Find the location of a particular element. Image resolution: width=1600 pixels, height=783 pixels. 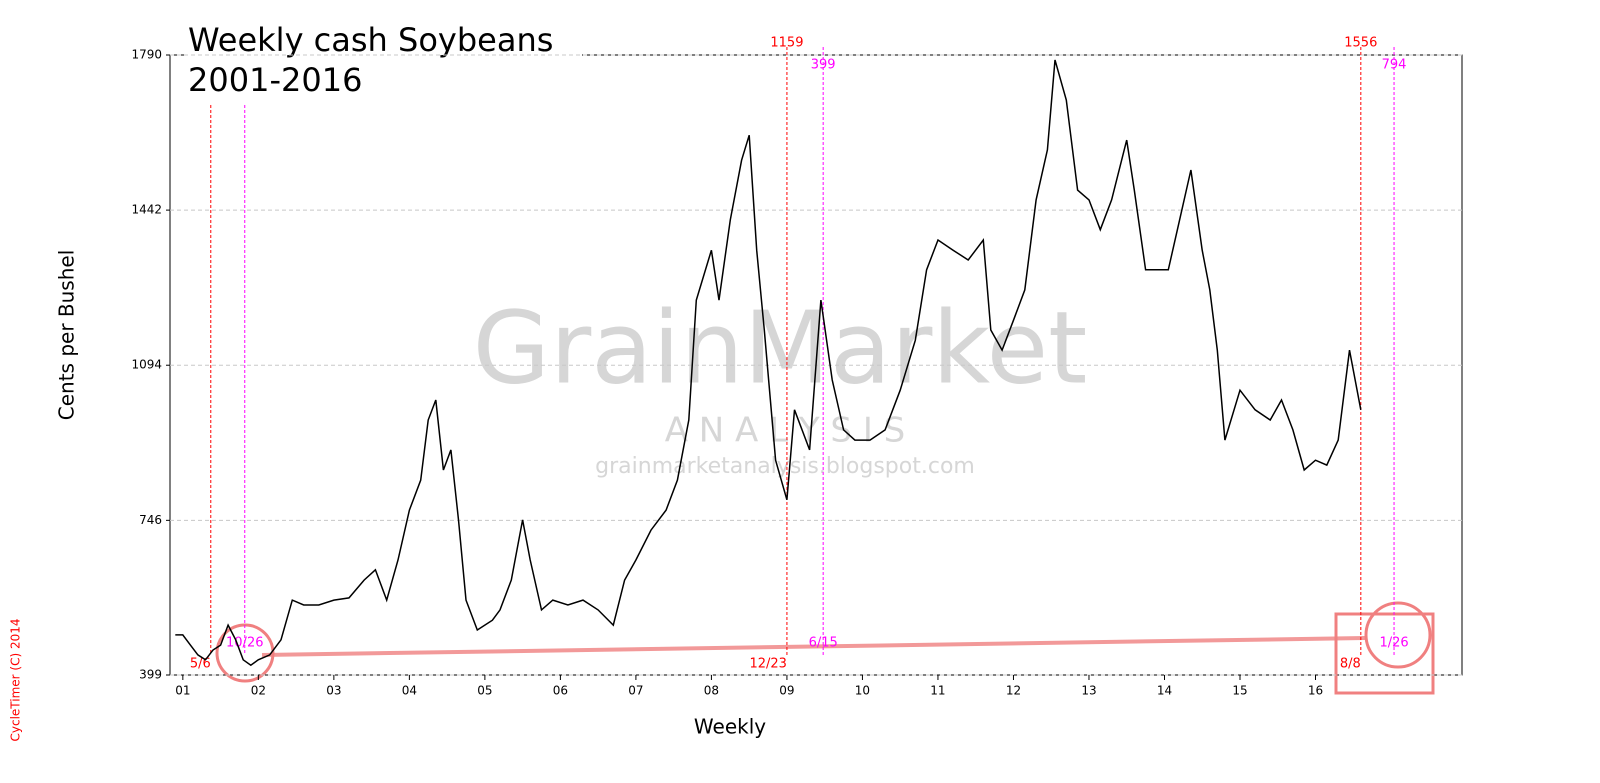

y-tick-label: 399 is located at coordinates (150, 675).